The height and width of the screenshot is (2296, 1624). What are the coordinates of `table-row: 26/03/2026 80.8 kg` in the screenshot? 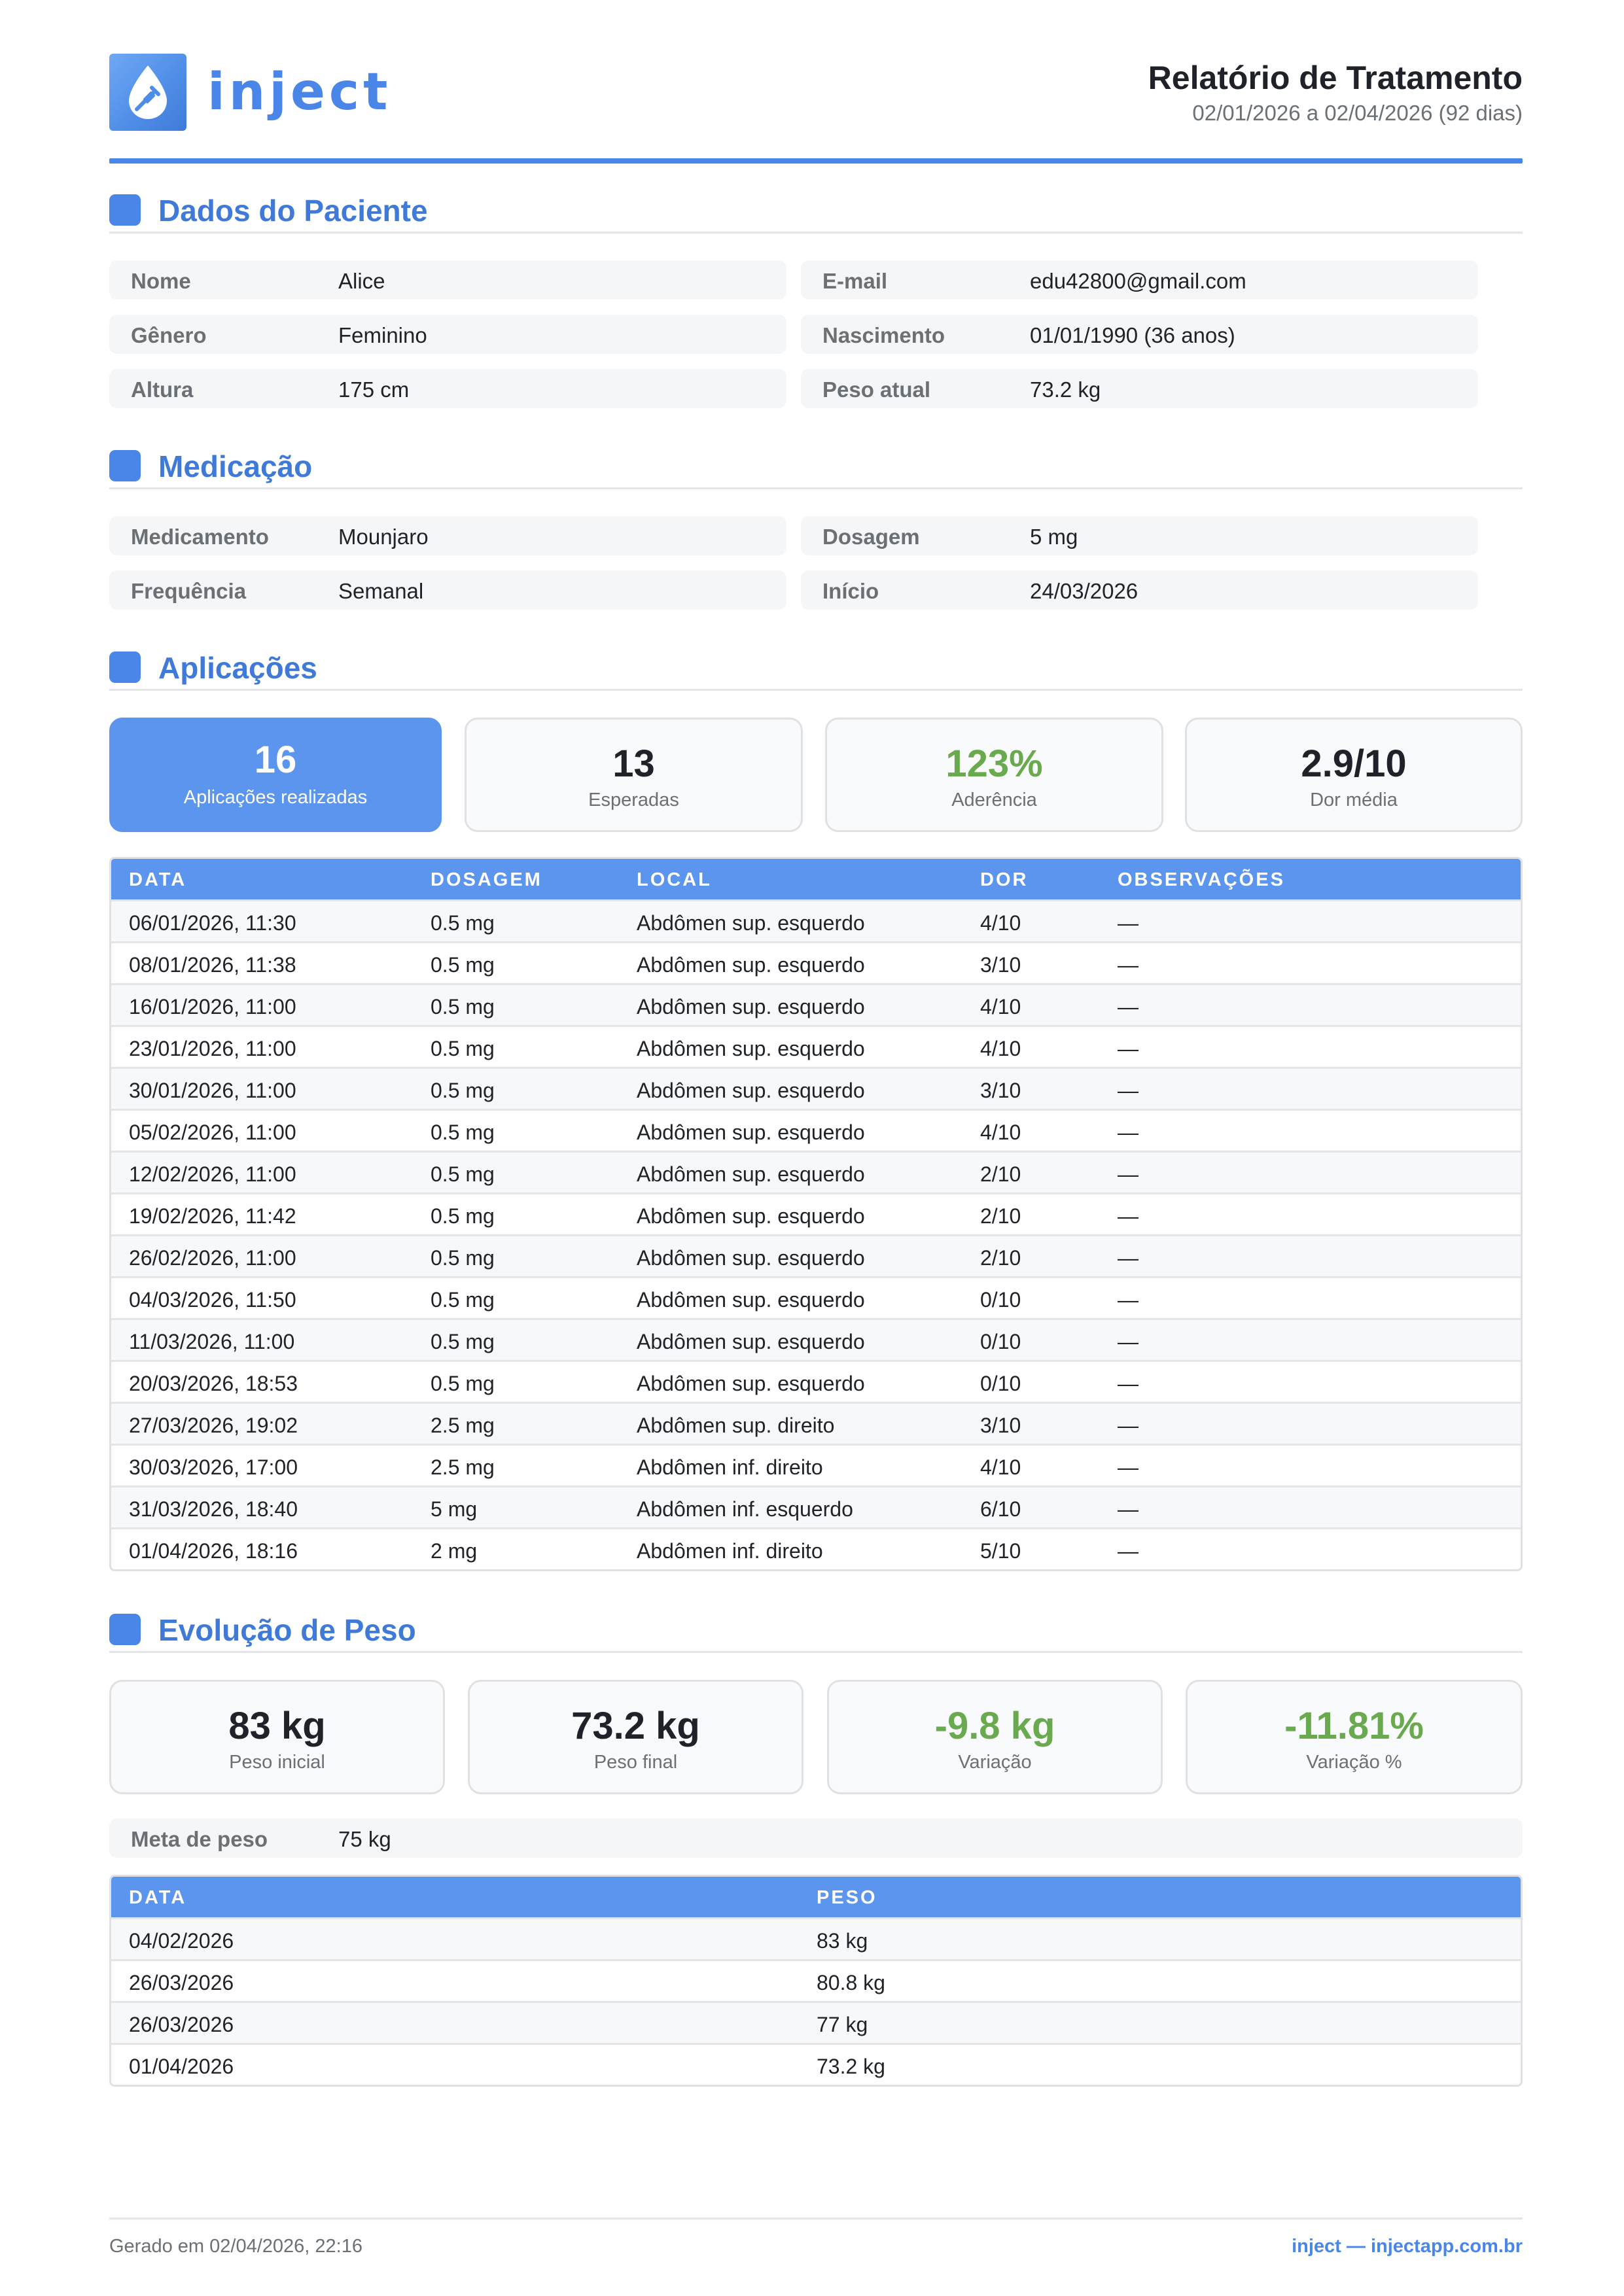 It's located at (816, 1980).